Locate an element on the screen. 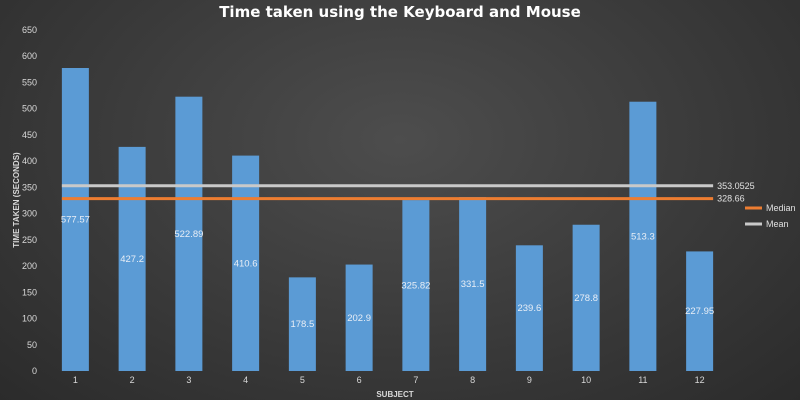 The height and width of the screenshot is (400, 800). y-tick-label: 600 is located at coordinates (29, 56).